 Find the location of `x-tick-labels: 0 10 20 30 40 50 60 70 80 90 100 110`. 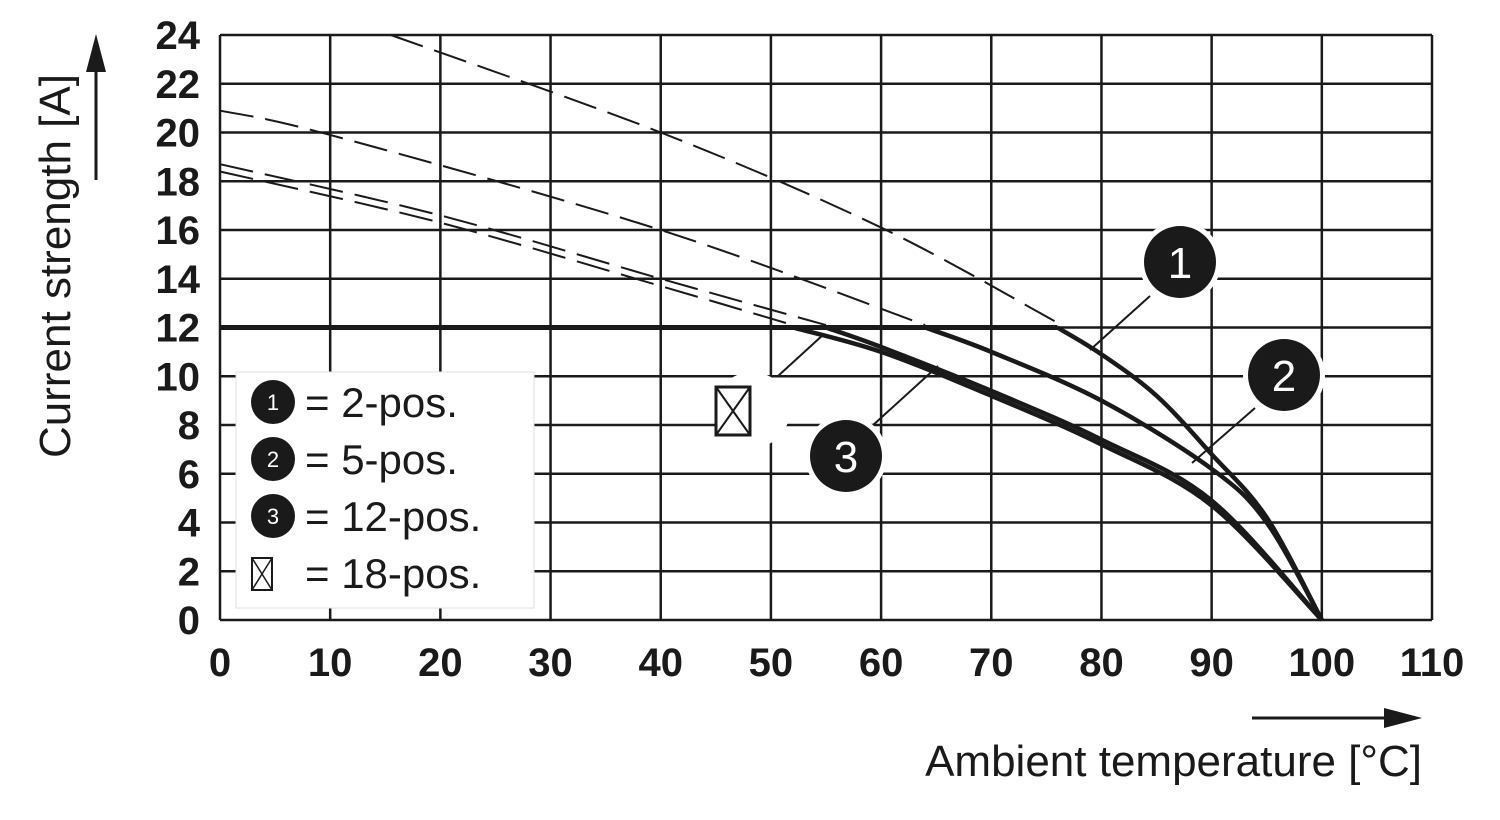

x-tick-labels: 0 10 20 30 40 50 60 70 80 90 100 110 is located at coordinates (836, 663).